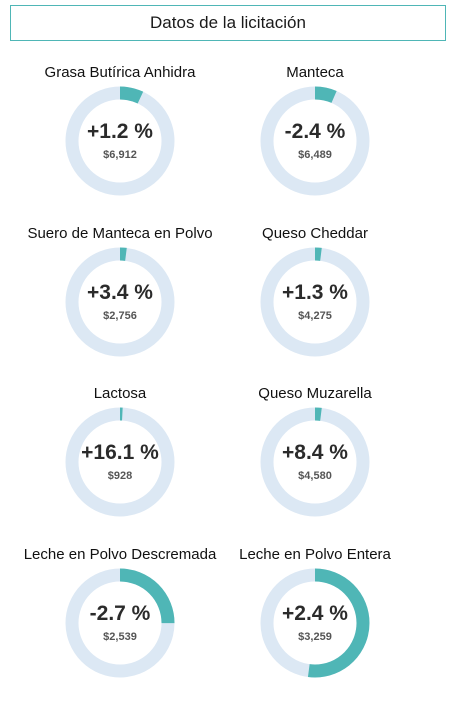 The height and width of the screenshot is (716, 455). Describe the element at coordinates (315, 393) in the screenshot. I see `product-title: Queso Muzarella` at that location.